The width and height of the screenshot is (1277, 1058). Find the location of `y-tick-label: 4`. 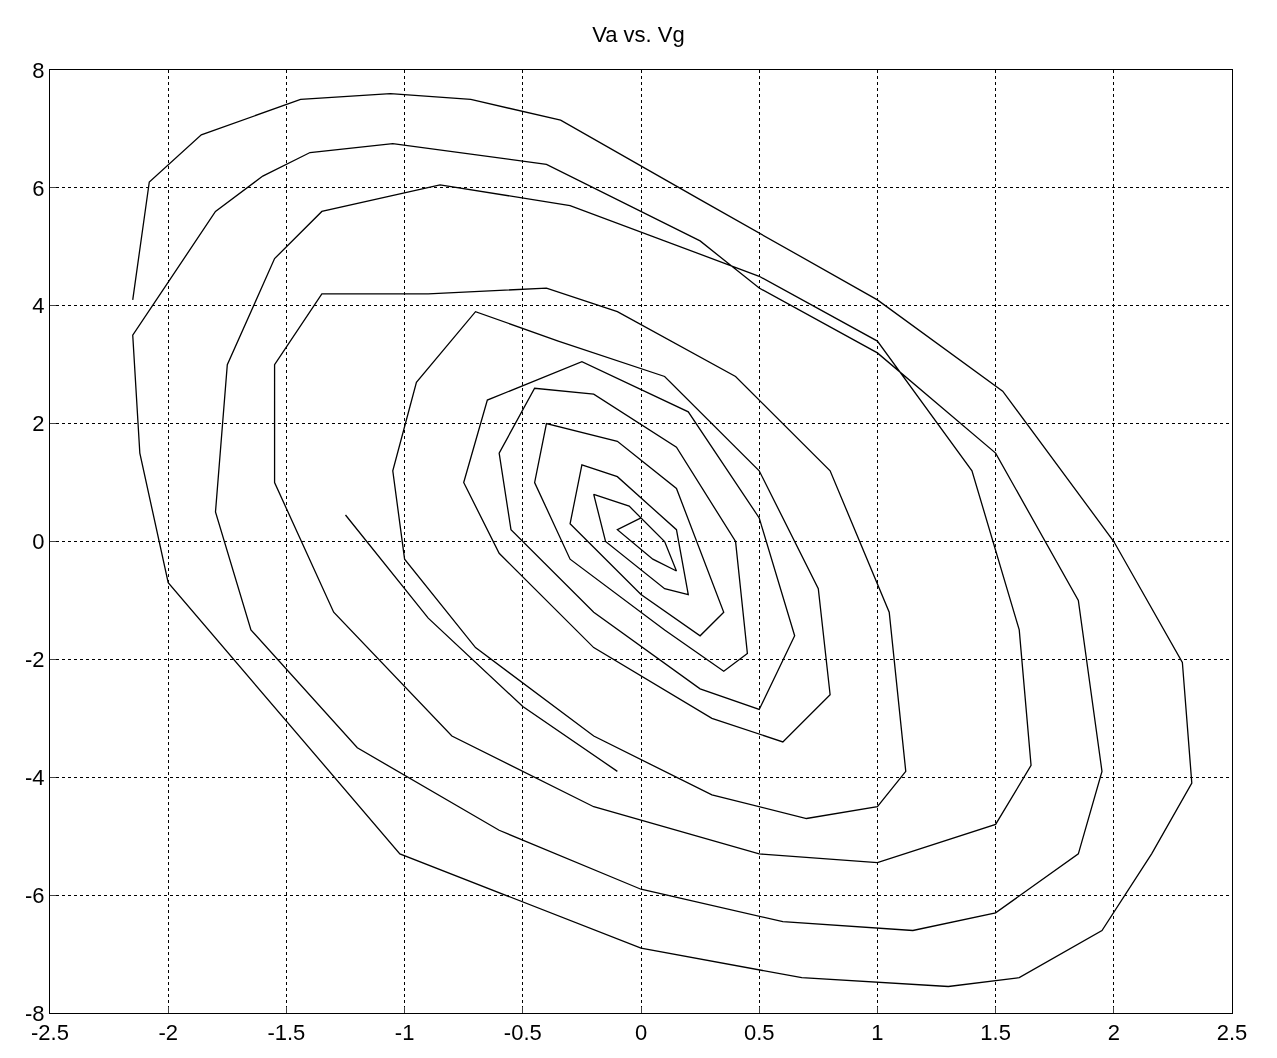

y-tick-label: 4 is located at coordinates (38, 306).